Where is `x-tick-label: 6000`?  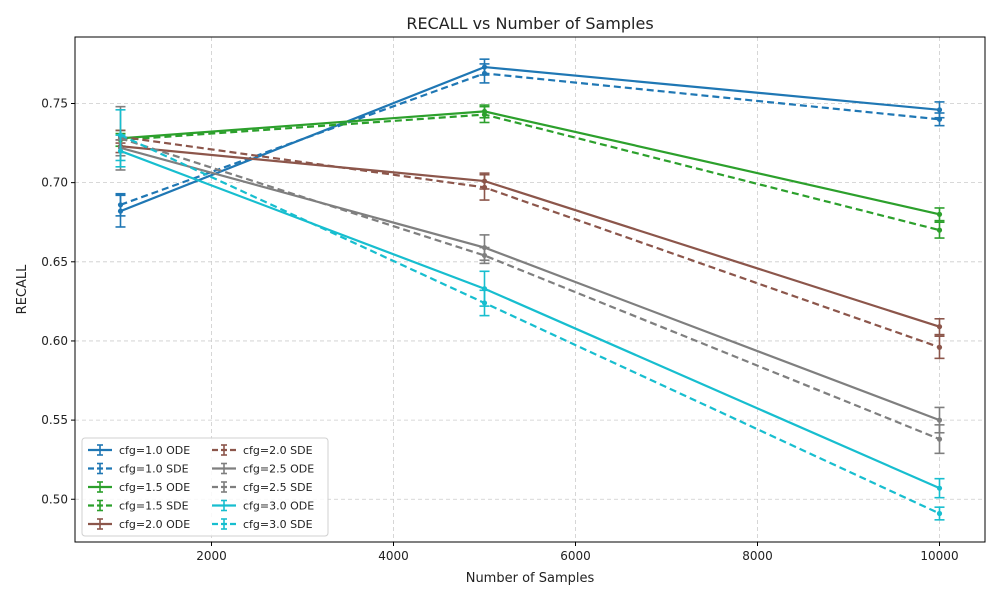
x-tick-label: 6000 is located at coordinates (575, 556).